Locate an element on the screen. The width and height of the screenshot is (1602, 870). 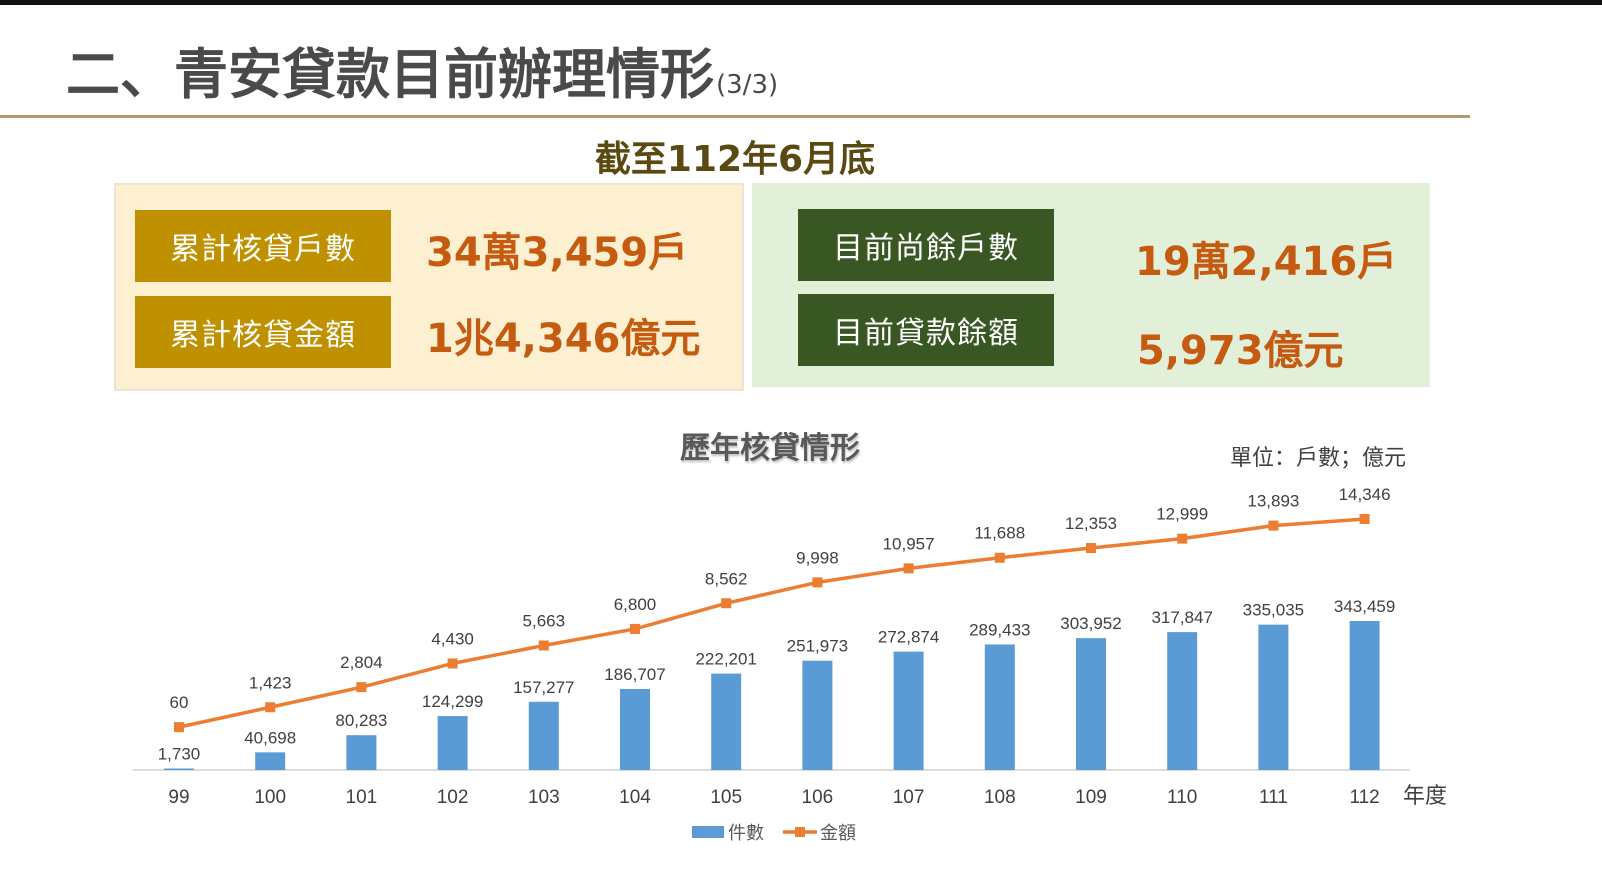
bar-label-105: 222,201 is located at coordinates (725, 659).